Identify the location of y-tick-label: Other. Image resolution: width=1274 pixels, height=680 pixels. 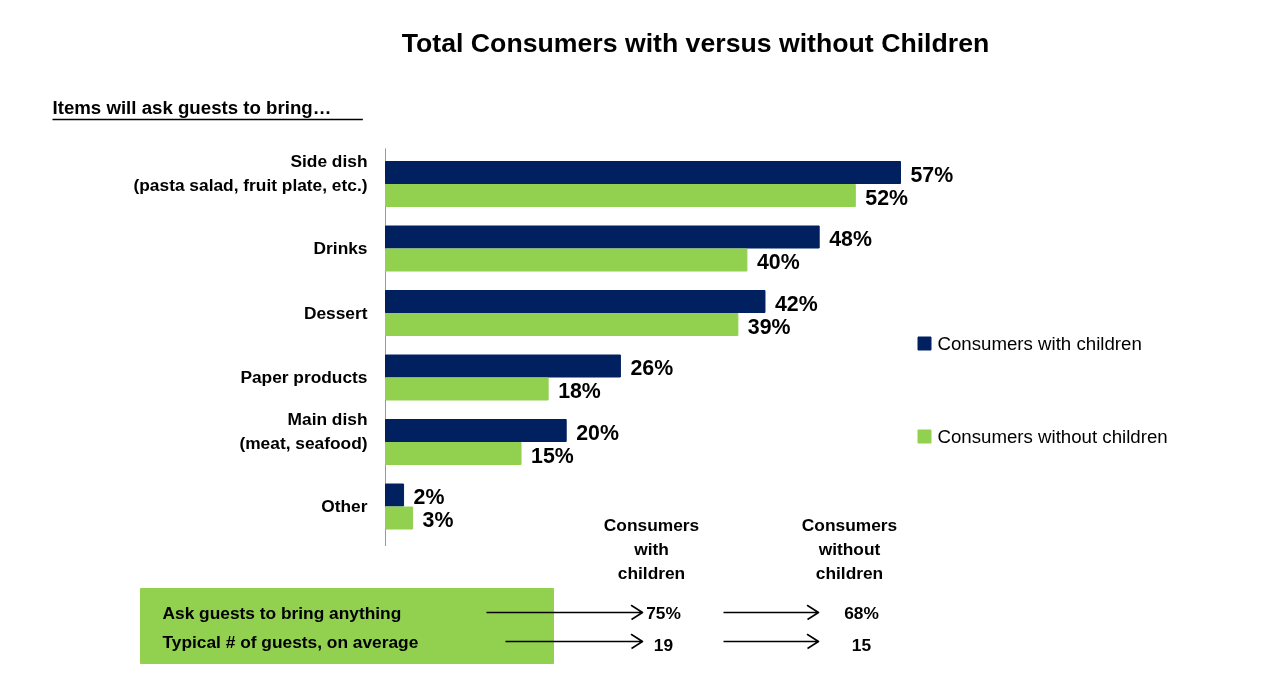
(344, 506).